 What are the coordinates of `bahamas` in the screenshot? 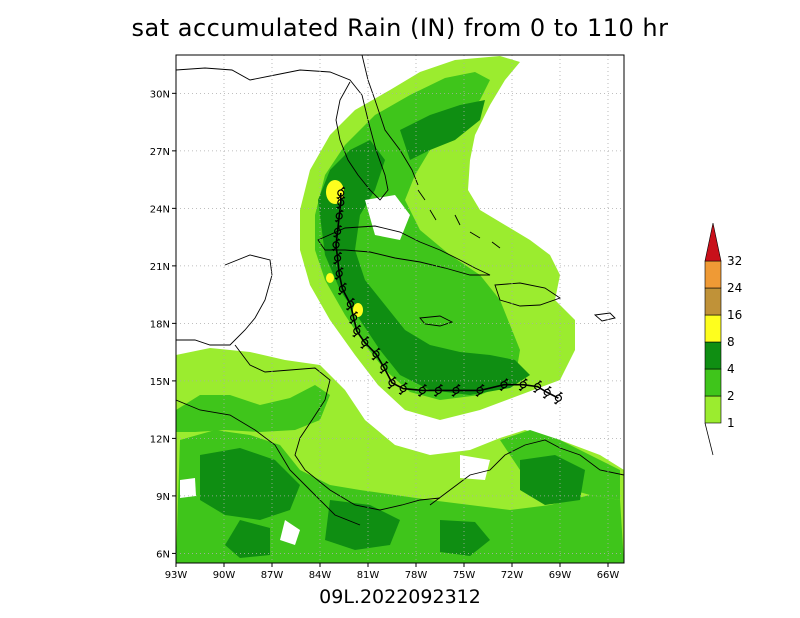 It's located at (459, 219).